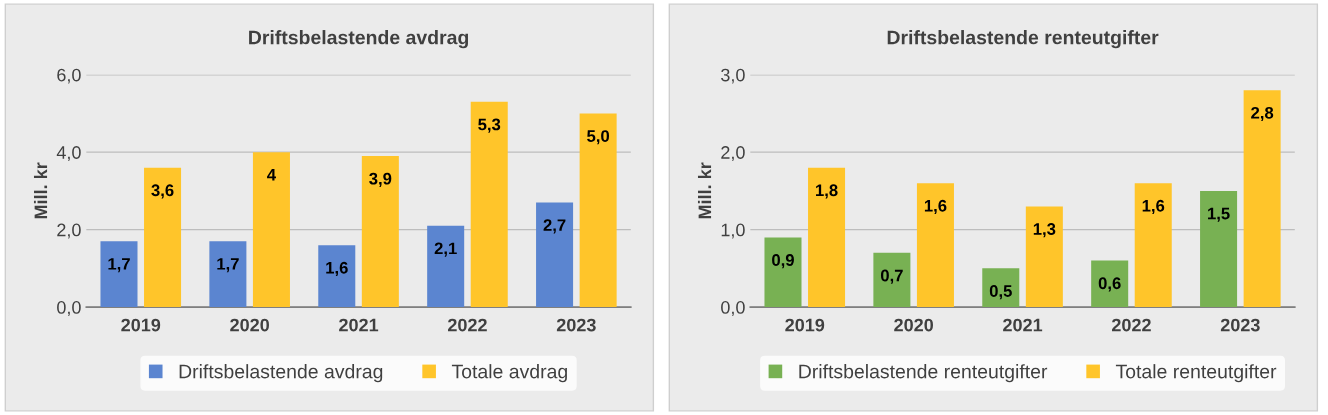 This screenshot has height=415, width=1328. What do you see at coordinates (489, 125) in the screenshot?
I see `data-label: 5,3` at bounding box center [489, 125].